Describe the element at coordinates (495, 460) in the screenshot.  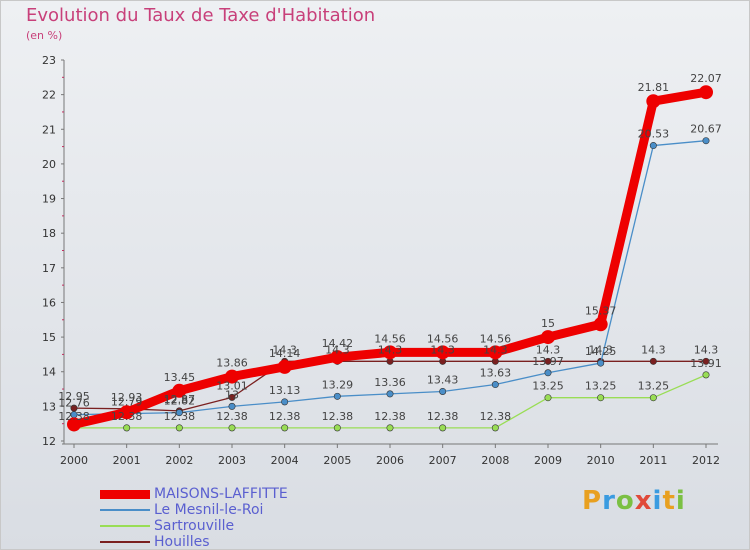
I see `x-tick-label: 2008` at that location.